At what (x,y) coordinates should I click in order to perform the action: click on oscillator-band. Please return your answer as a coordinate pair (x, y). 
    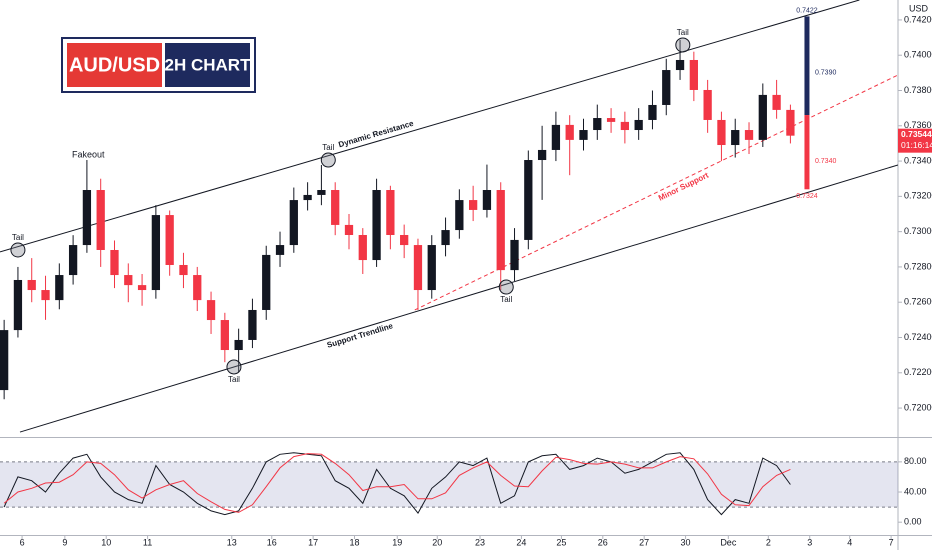
    Looking at the image, I should click on (449, 484).